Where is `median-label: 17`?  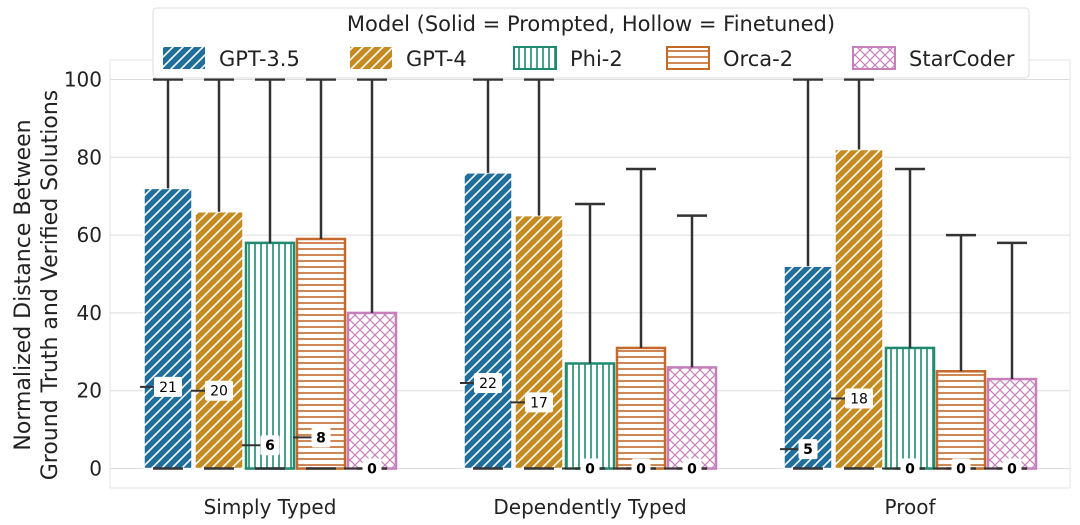
median-label: 17 is located at coordinates (539, 403).